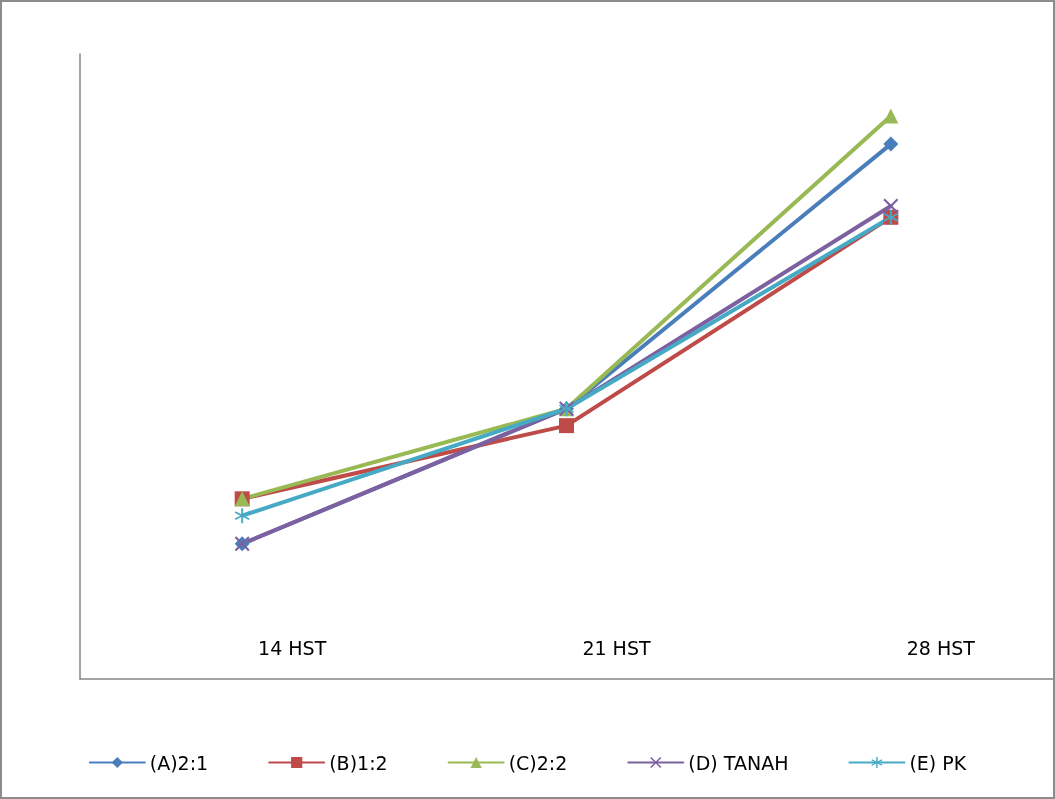 This screenshot has height=799, width=1055. What do you see at coordinates (941, 647) in the screenshot?
I see `x-tick-label: 28 HST` at bounding box center [941, 647].